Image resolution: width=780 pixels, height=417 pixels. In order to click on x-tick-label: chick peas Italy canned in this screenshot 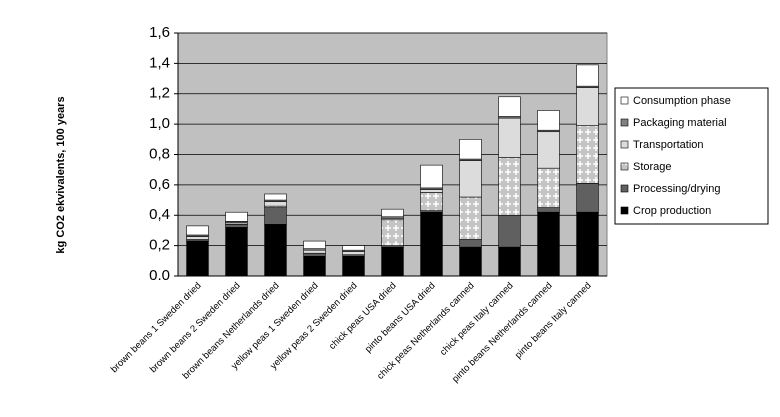, I will do `click(477, 319)`.